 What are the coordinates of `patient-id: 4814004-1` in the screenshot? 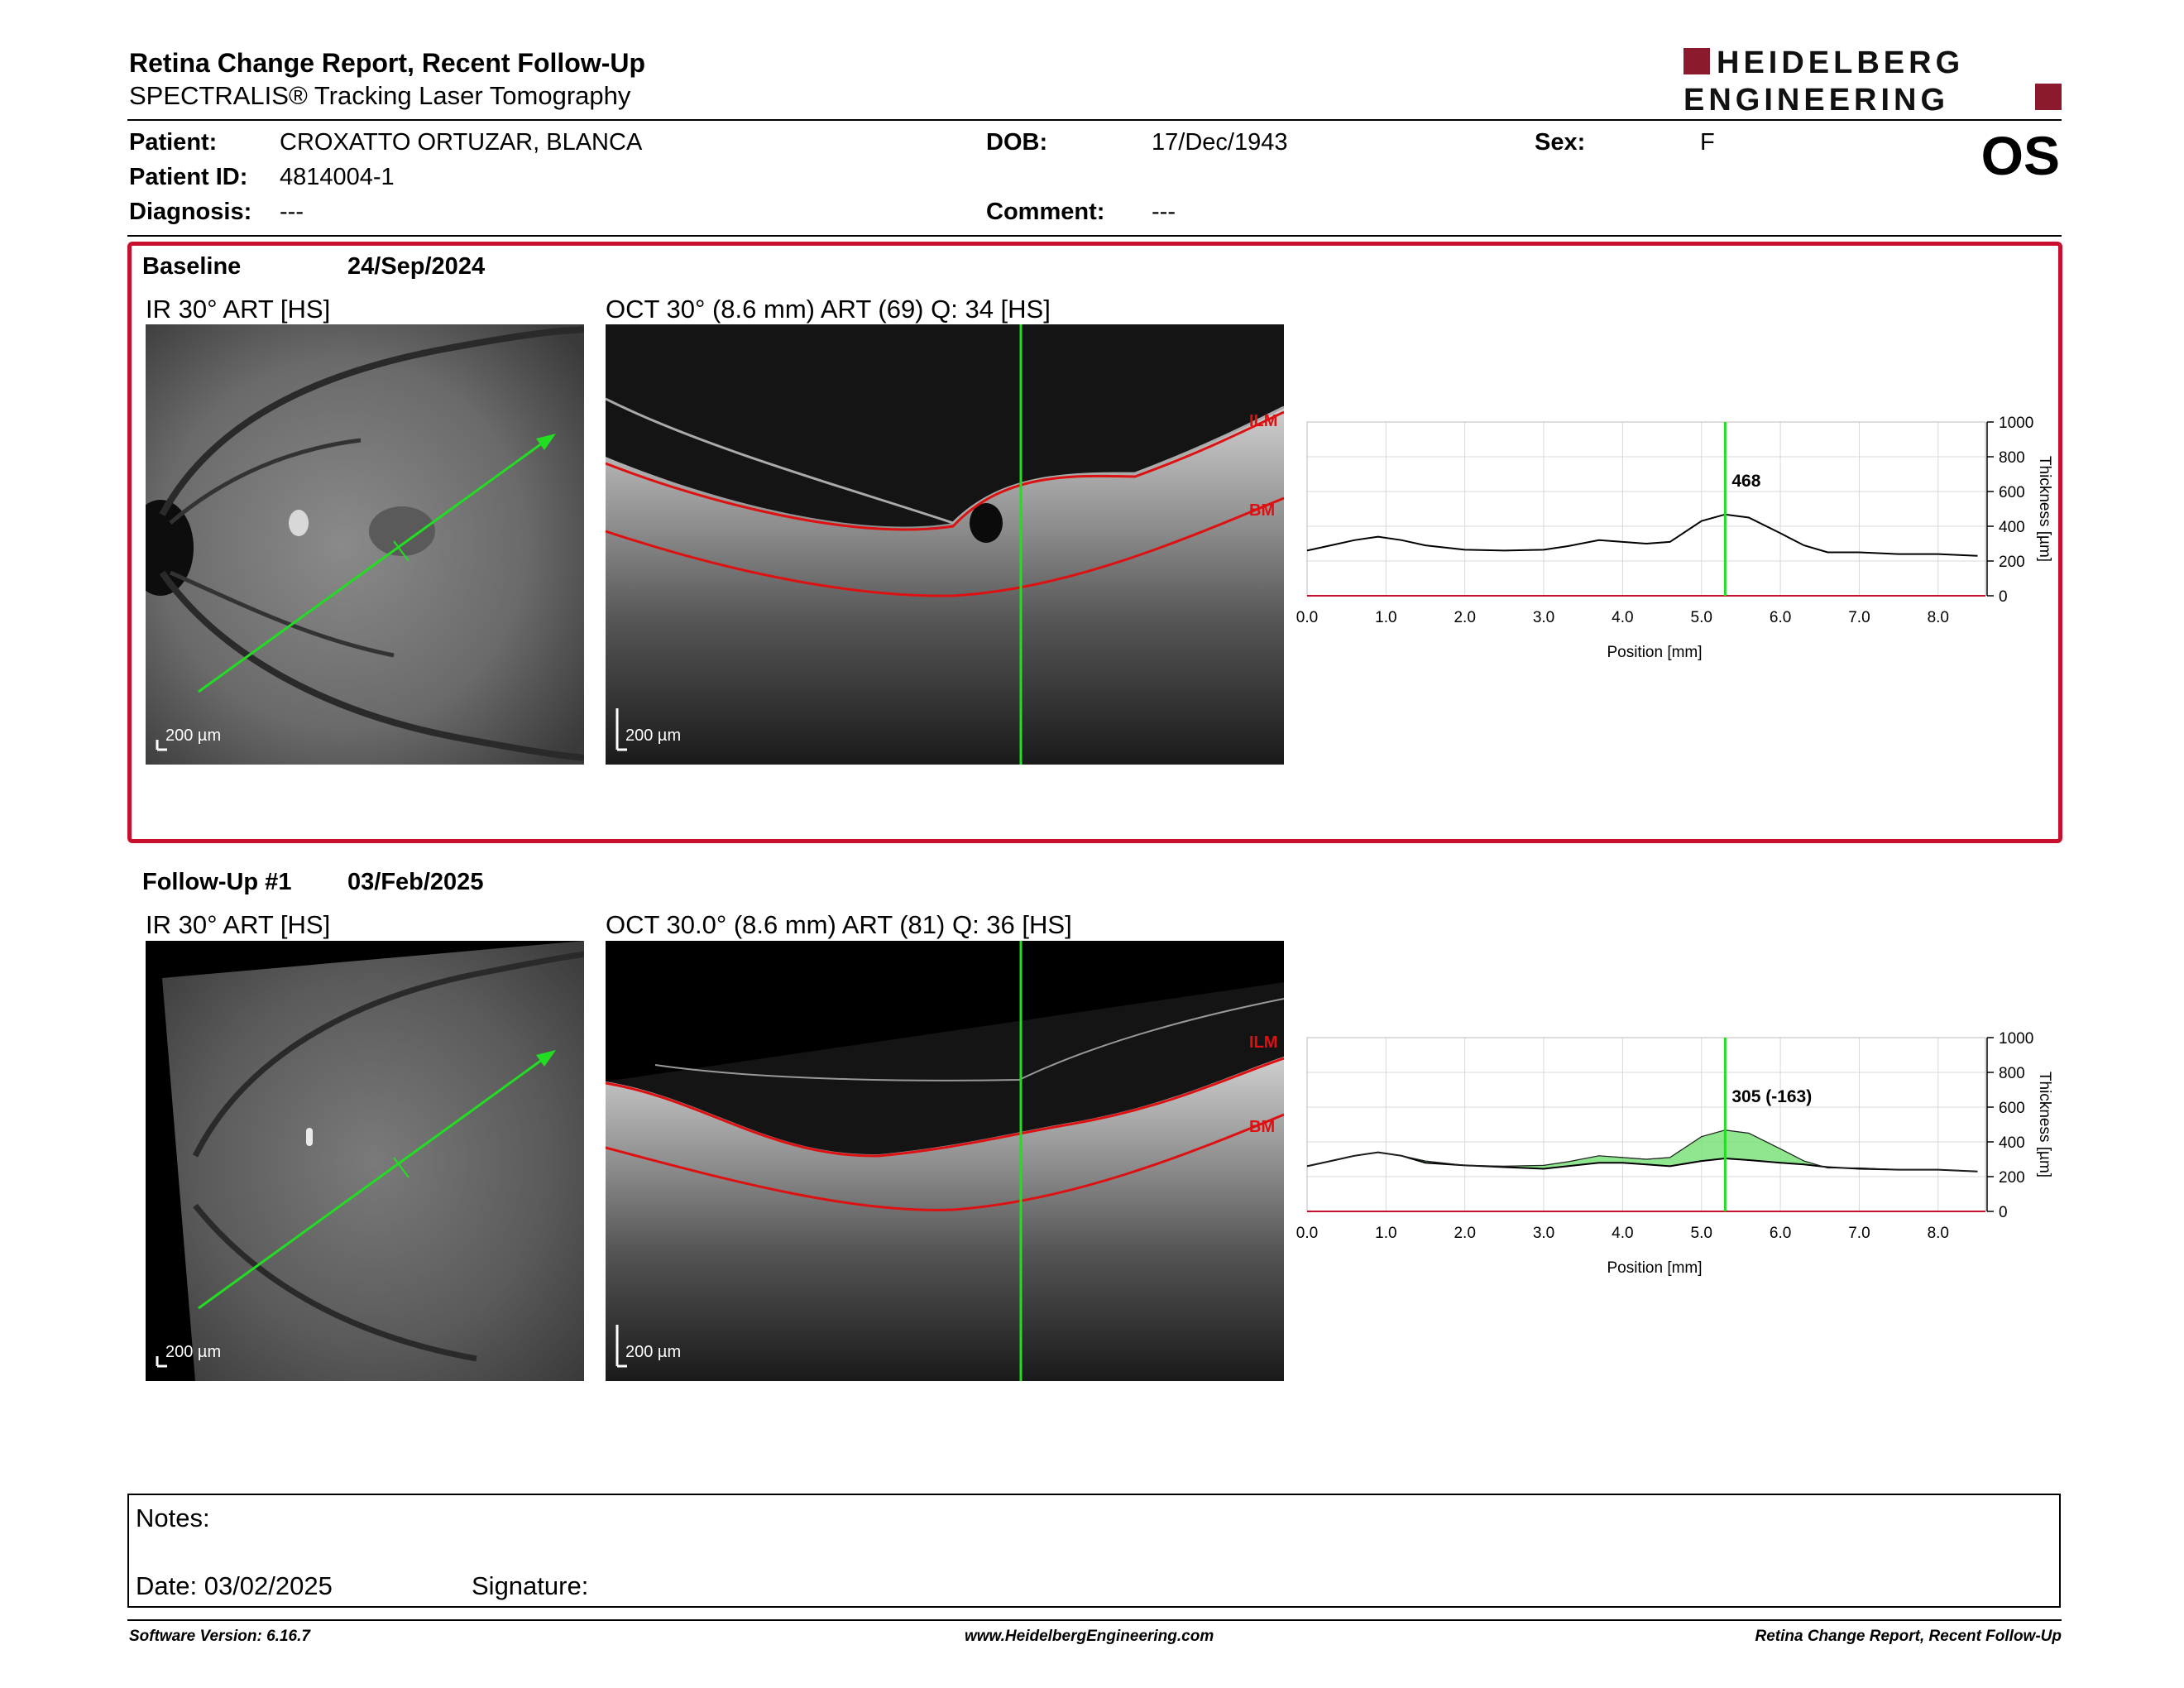 It's located at (337, 177).